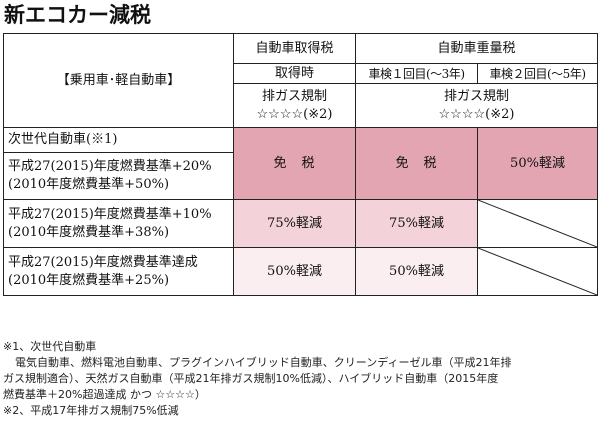 Image resolution: width=600 pixels, height=424 pixels. I want to click on row-next-gen-acquisition: 免 税, so click(294, 163).